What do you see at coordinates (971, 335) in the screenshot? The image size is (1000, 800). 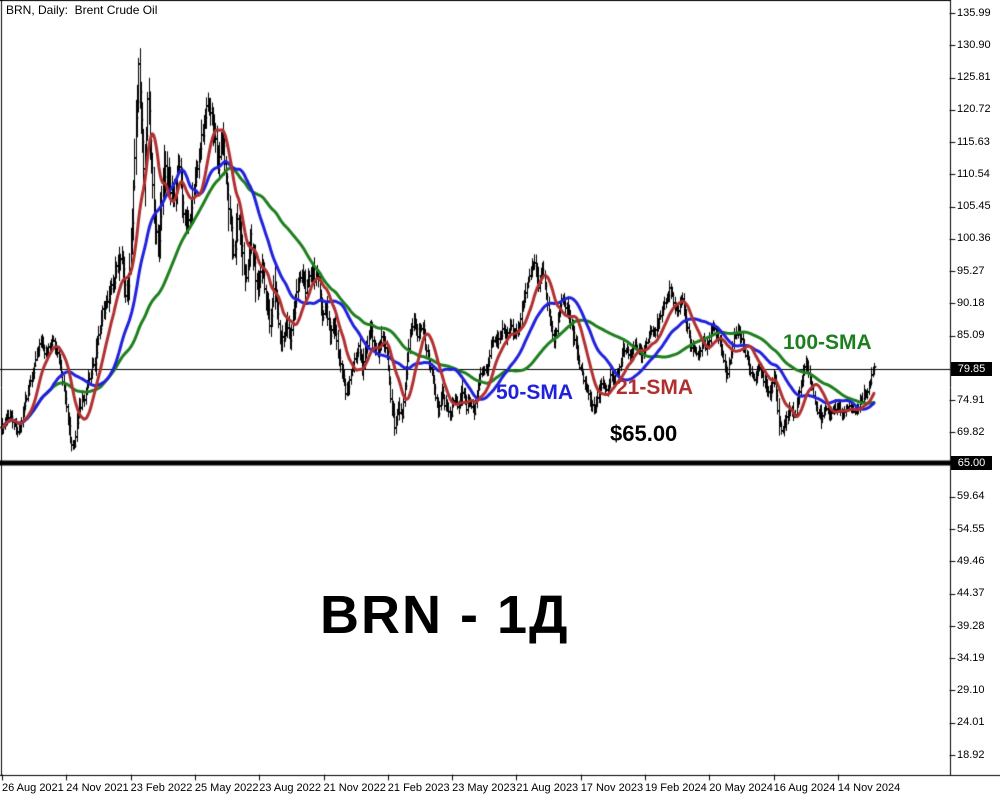 I see `price-axis-label: 85.09` at bounding box center [971, 335].